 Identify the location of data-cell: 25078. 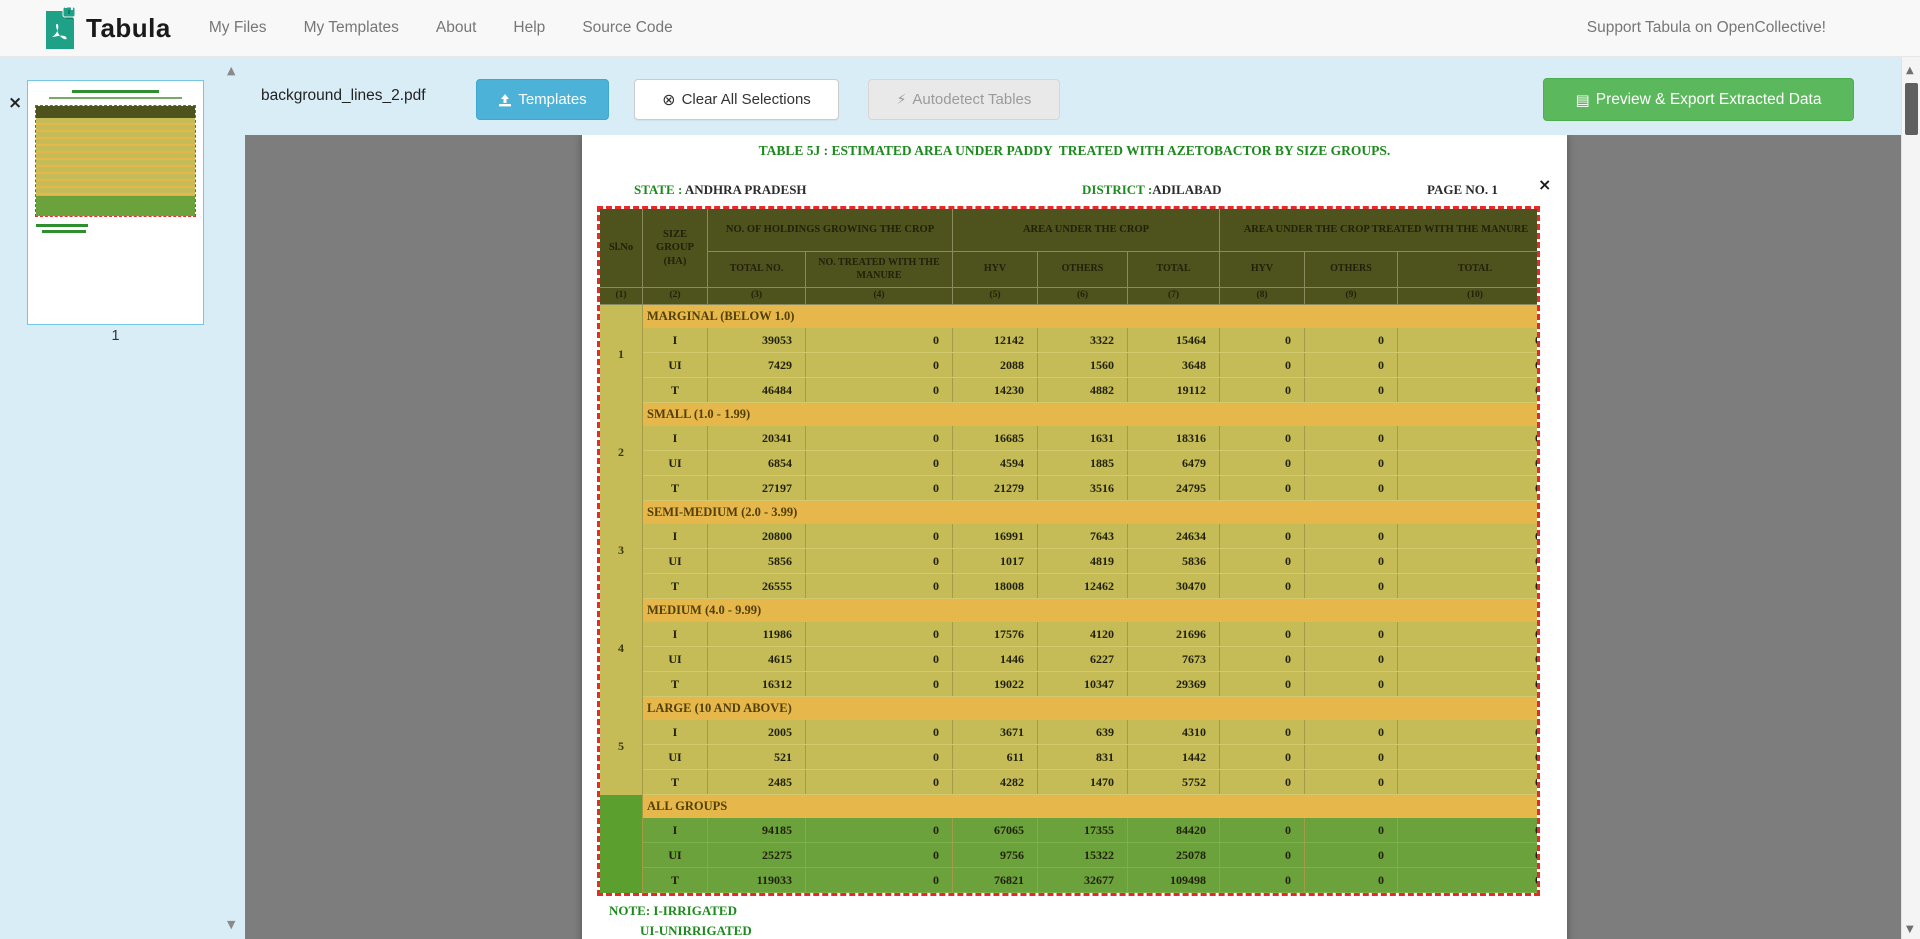
(1174, 855).